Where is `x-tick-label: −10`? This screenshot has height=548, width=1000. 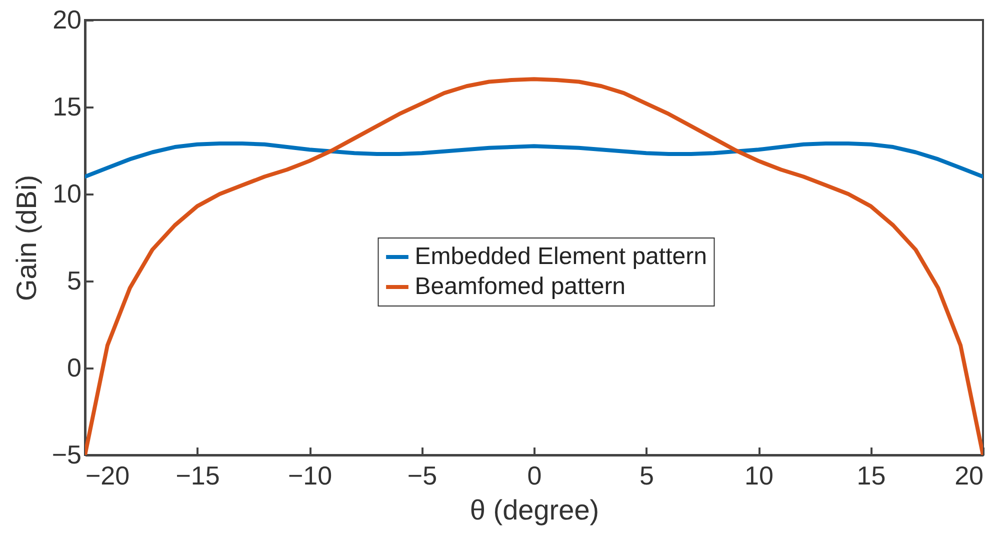
x-tick-label: −10 is located at coordinates (310, 475).